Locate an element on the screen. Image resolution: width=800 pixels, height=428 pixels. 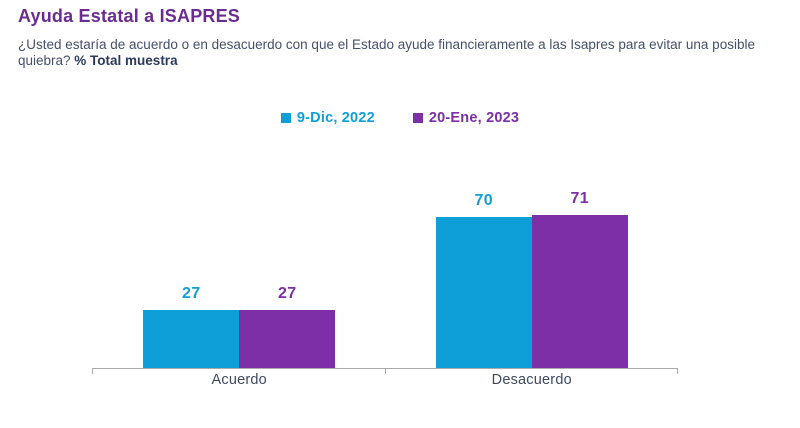
legend-label: 20-Ene, 2023 is located at coordinates (474, 118).